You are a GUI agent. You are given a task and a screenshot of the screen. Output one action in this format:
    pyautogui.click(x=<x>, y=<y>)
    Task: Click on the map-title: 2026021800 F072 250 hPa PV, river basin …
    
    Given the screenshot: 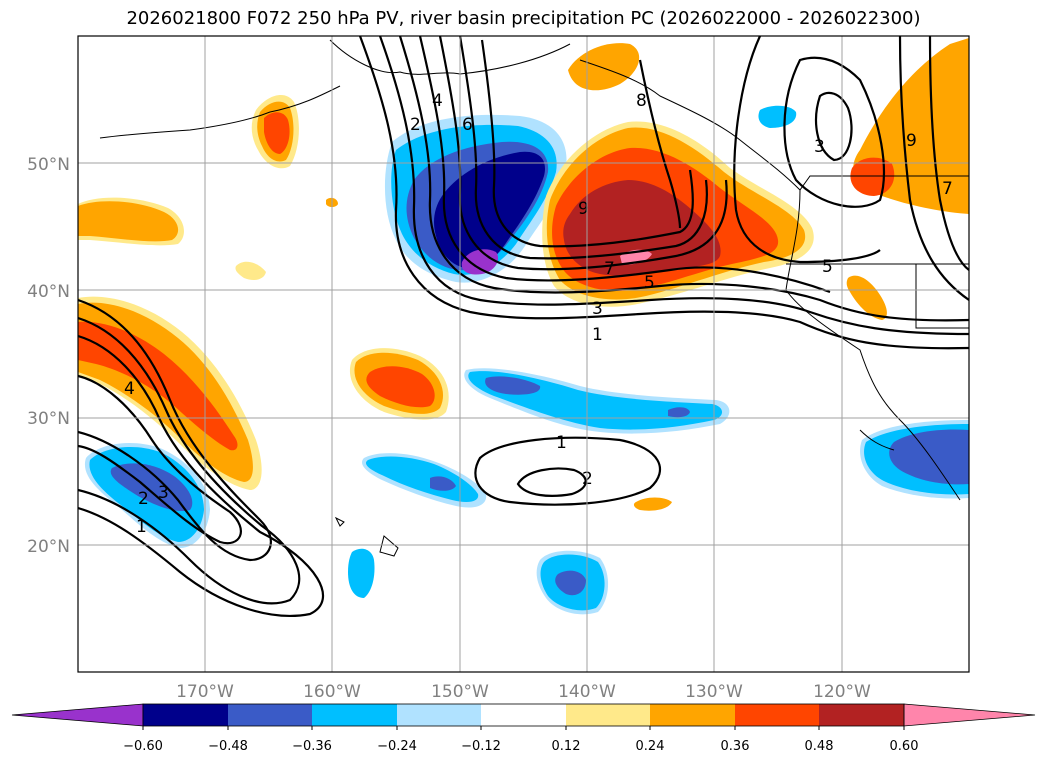 What is the action you would take?
    pyautogui.click(x=523, y=18)
    